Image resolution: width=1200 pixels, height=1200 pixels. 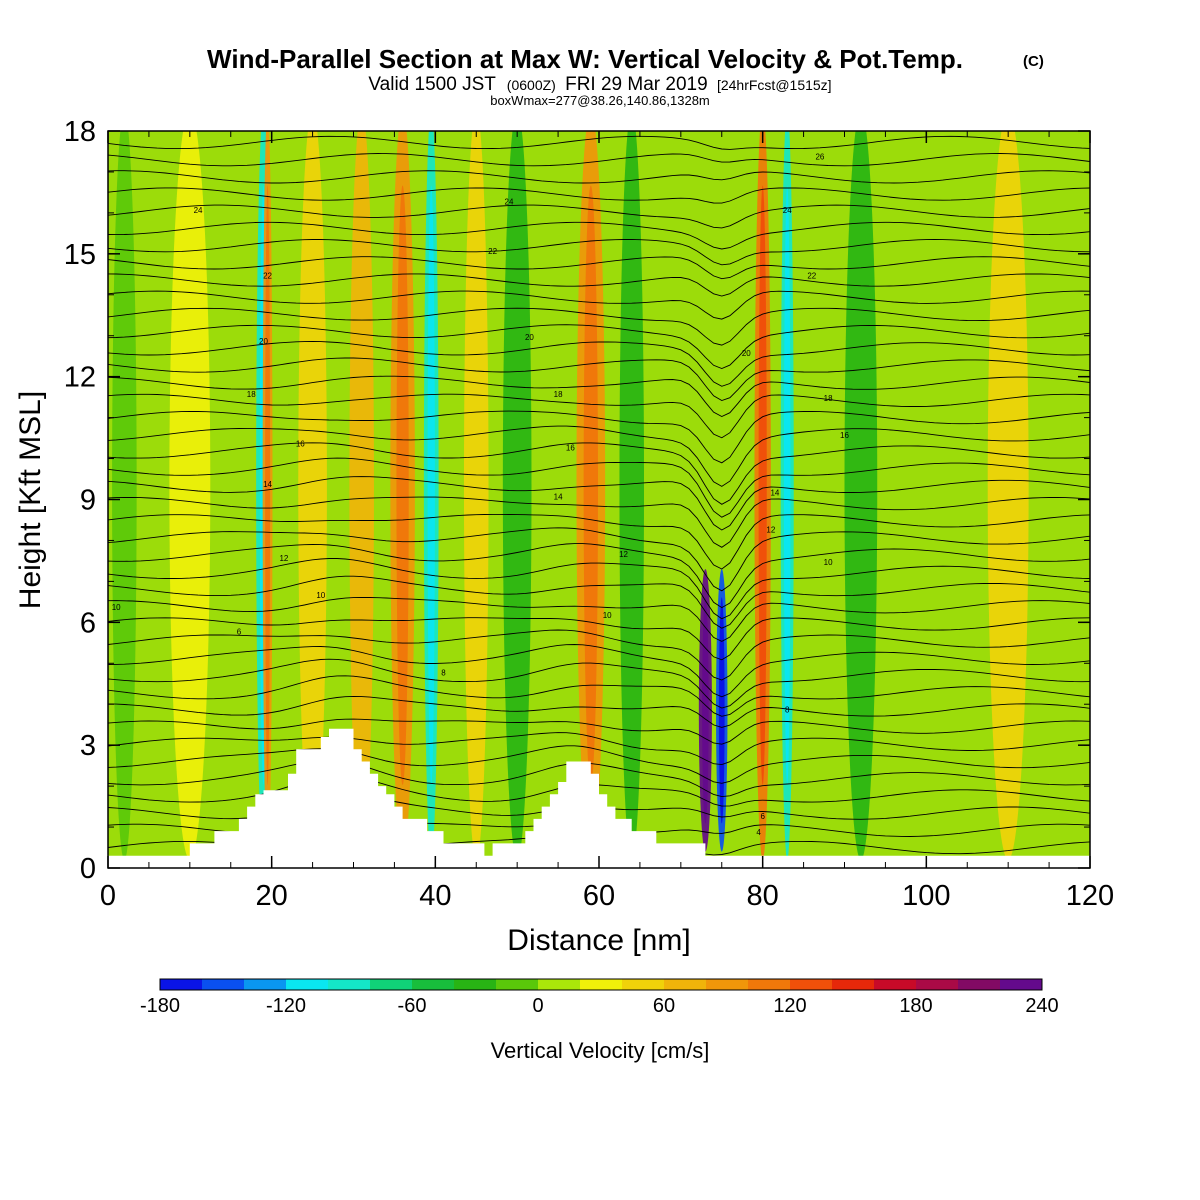 What do you see at coordinates (600, 100) in the screenshot?
I see `chart-subtitle-2: boxWmax=277@38.26,140.86,1328m` at bounding box center [600, 100].